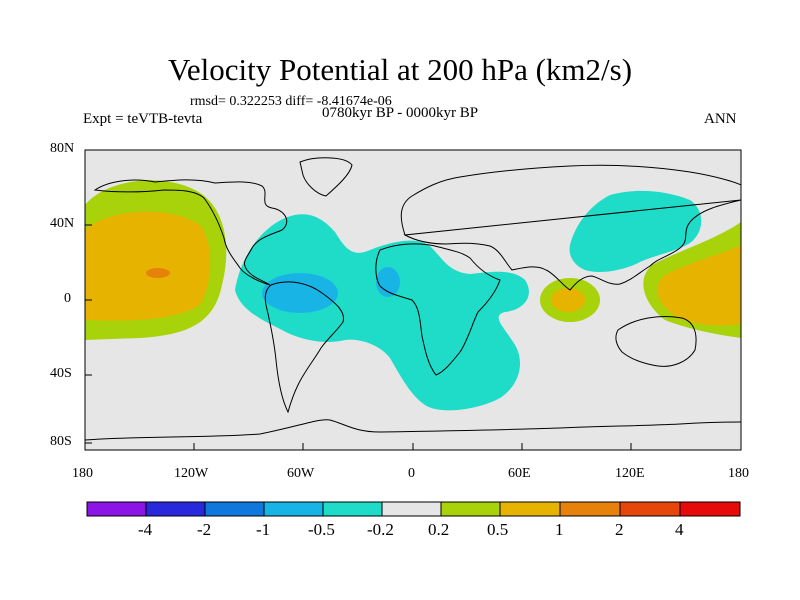 This screenshot has height=600, width=800. Describe the element at coordinates (148, 266) in the screenshot. I see `contour-pos-mid-pacific` at that location.